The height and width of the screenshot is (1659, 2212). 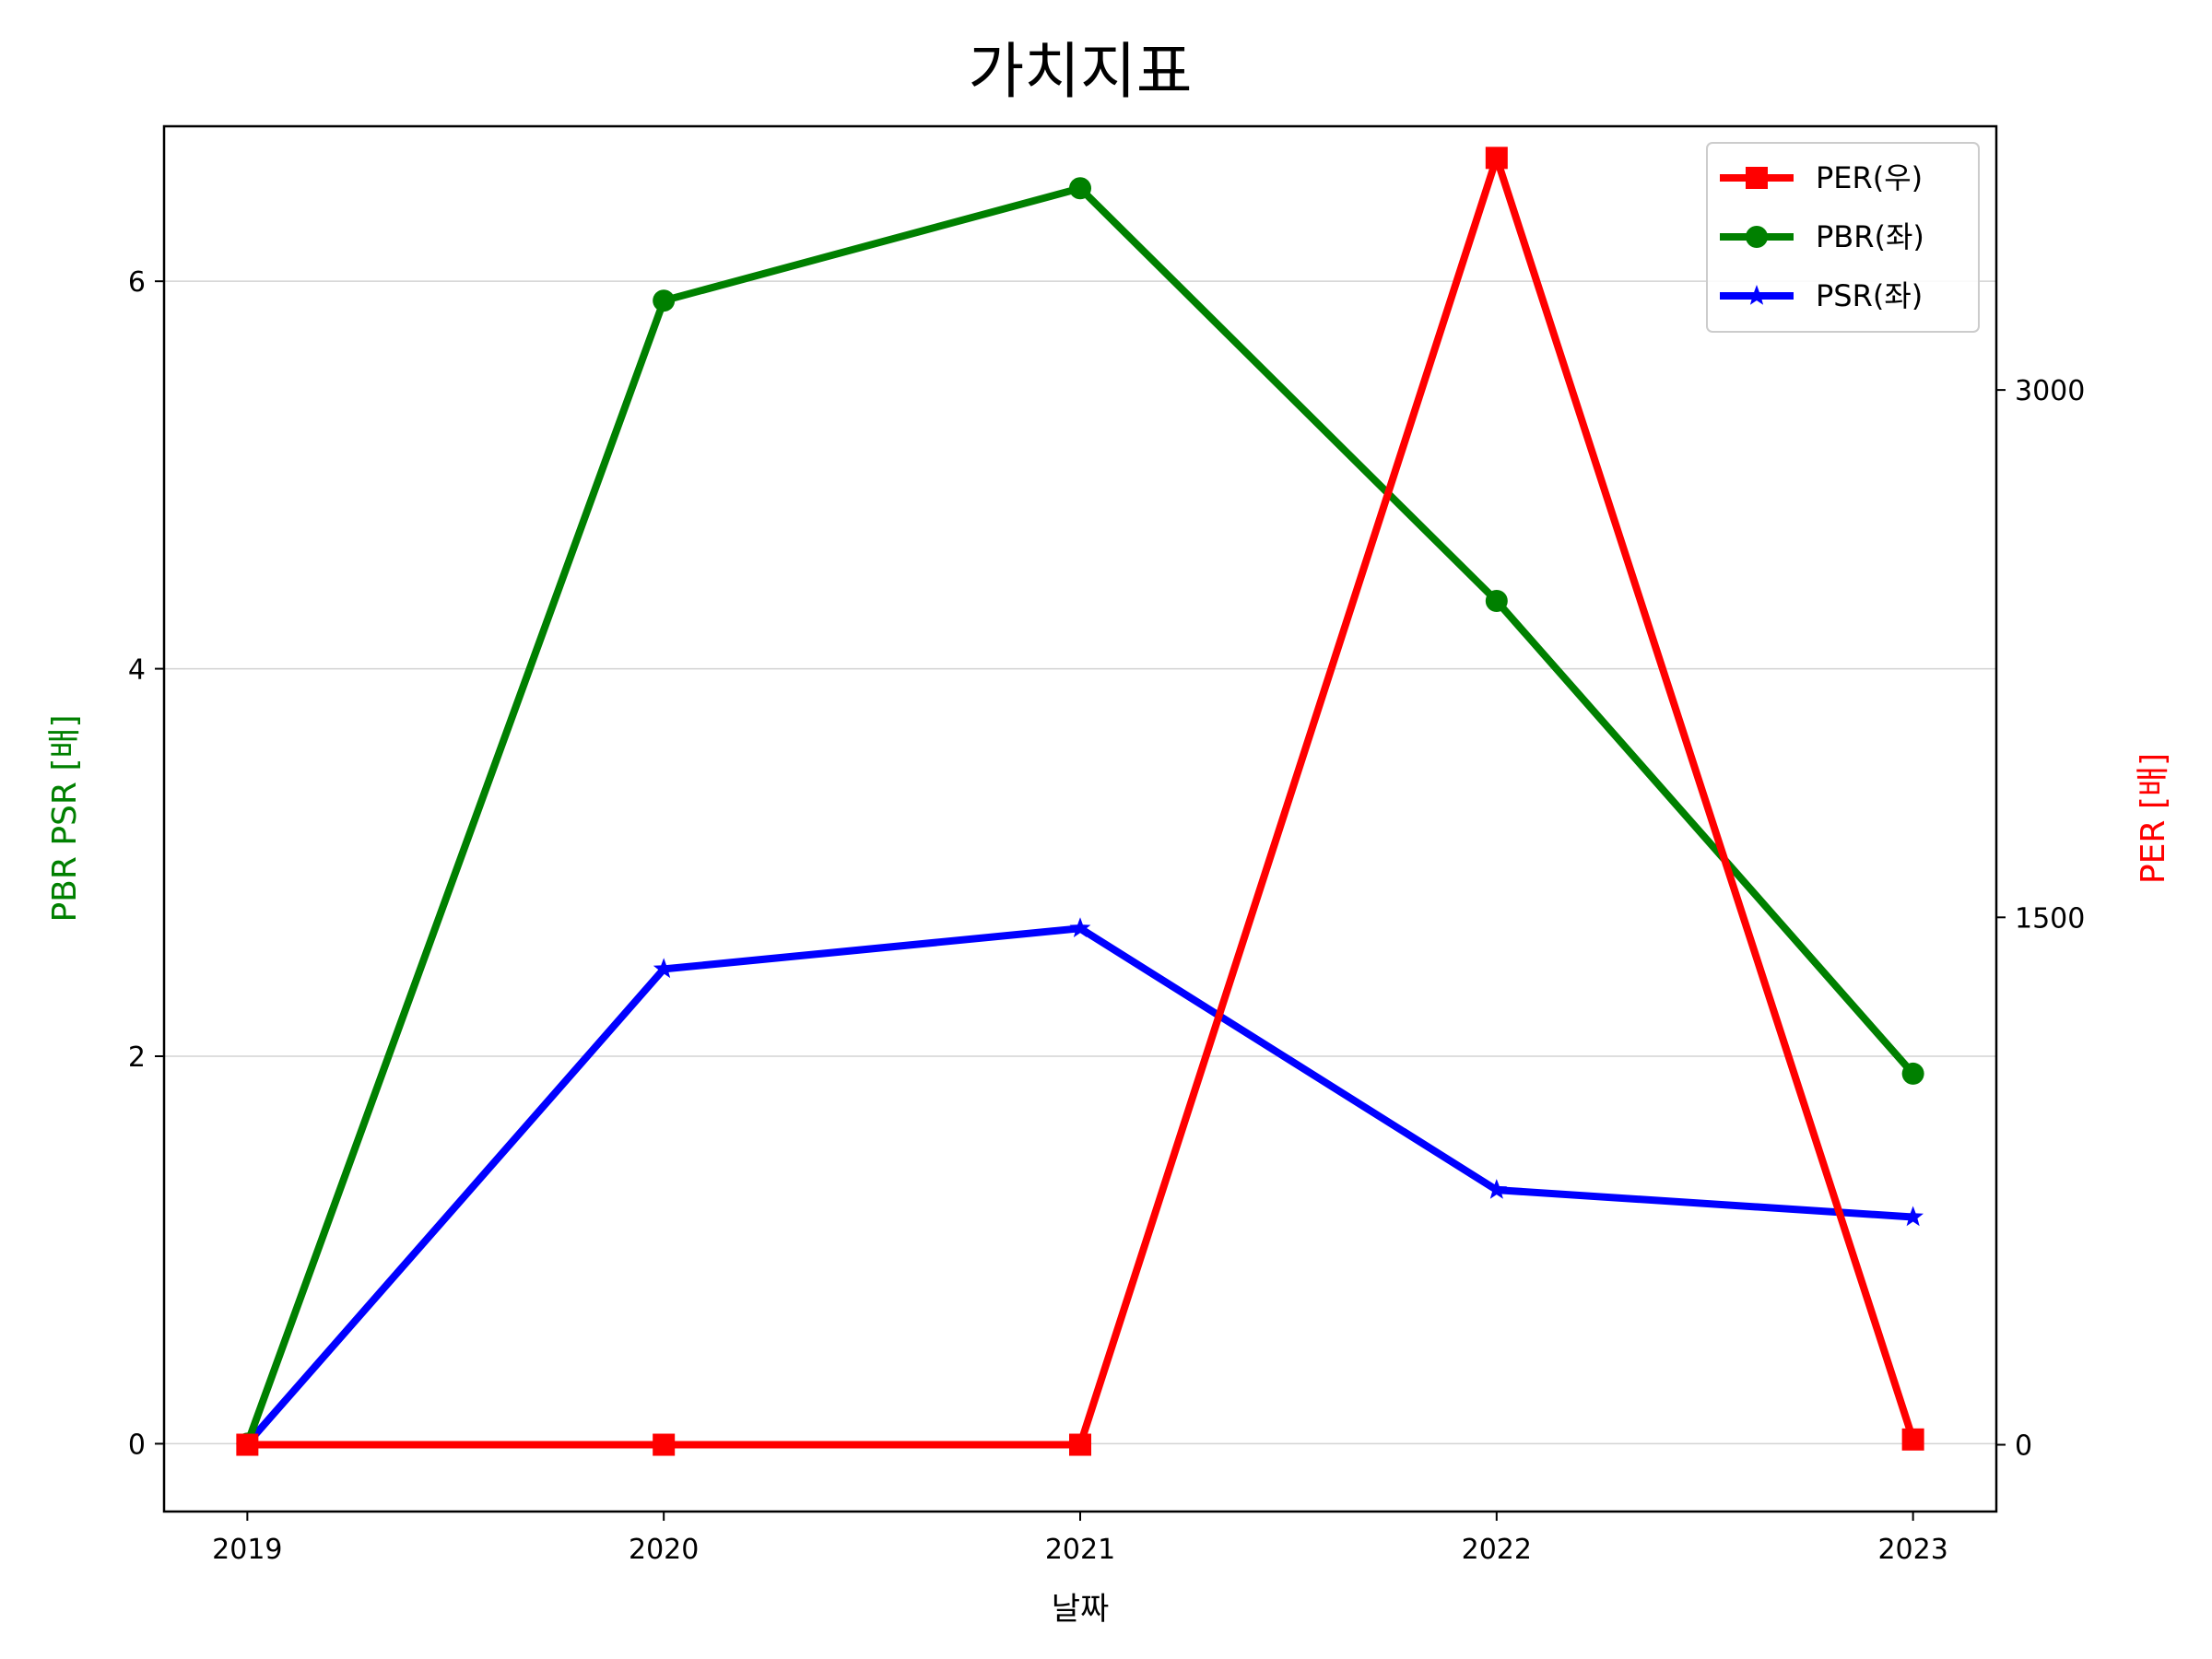 I want to click on y-axis-right: 0 1500 3000, so click(x=2040, y=919).